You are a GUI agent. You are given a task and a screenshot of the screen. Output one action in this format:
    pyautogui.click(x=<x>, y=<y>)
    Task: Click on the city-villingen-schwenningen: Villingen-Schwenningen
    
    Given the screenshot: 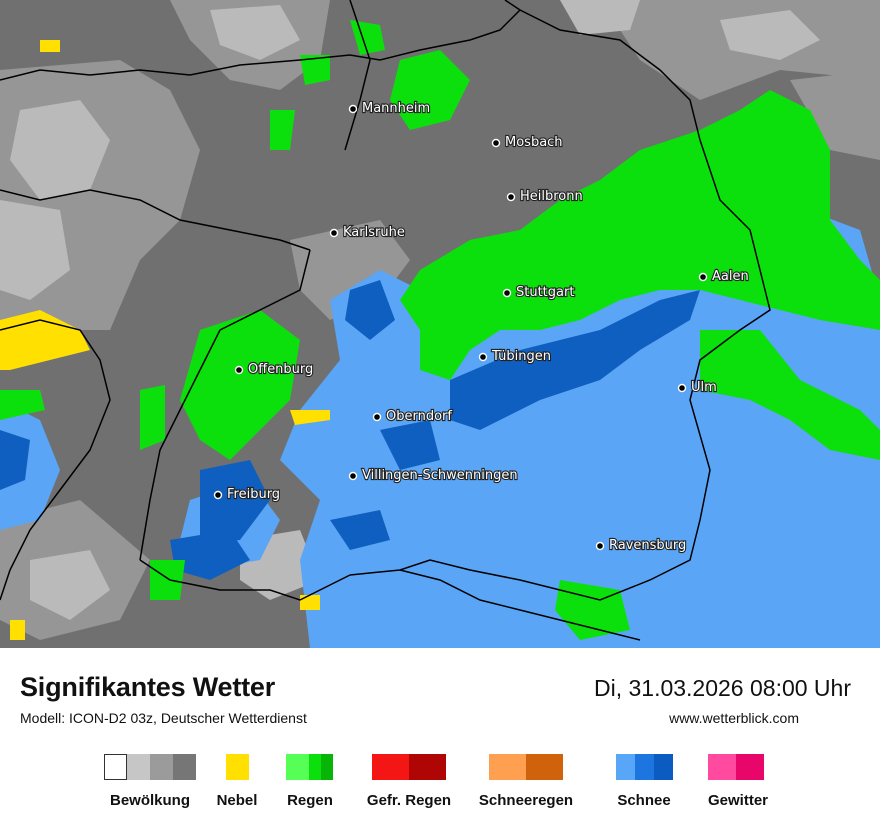 What is the action you would take?
    pyautogui.click(x=433, y=475)
    